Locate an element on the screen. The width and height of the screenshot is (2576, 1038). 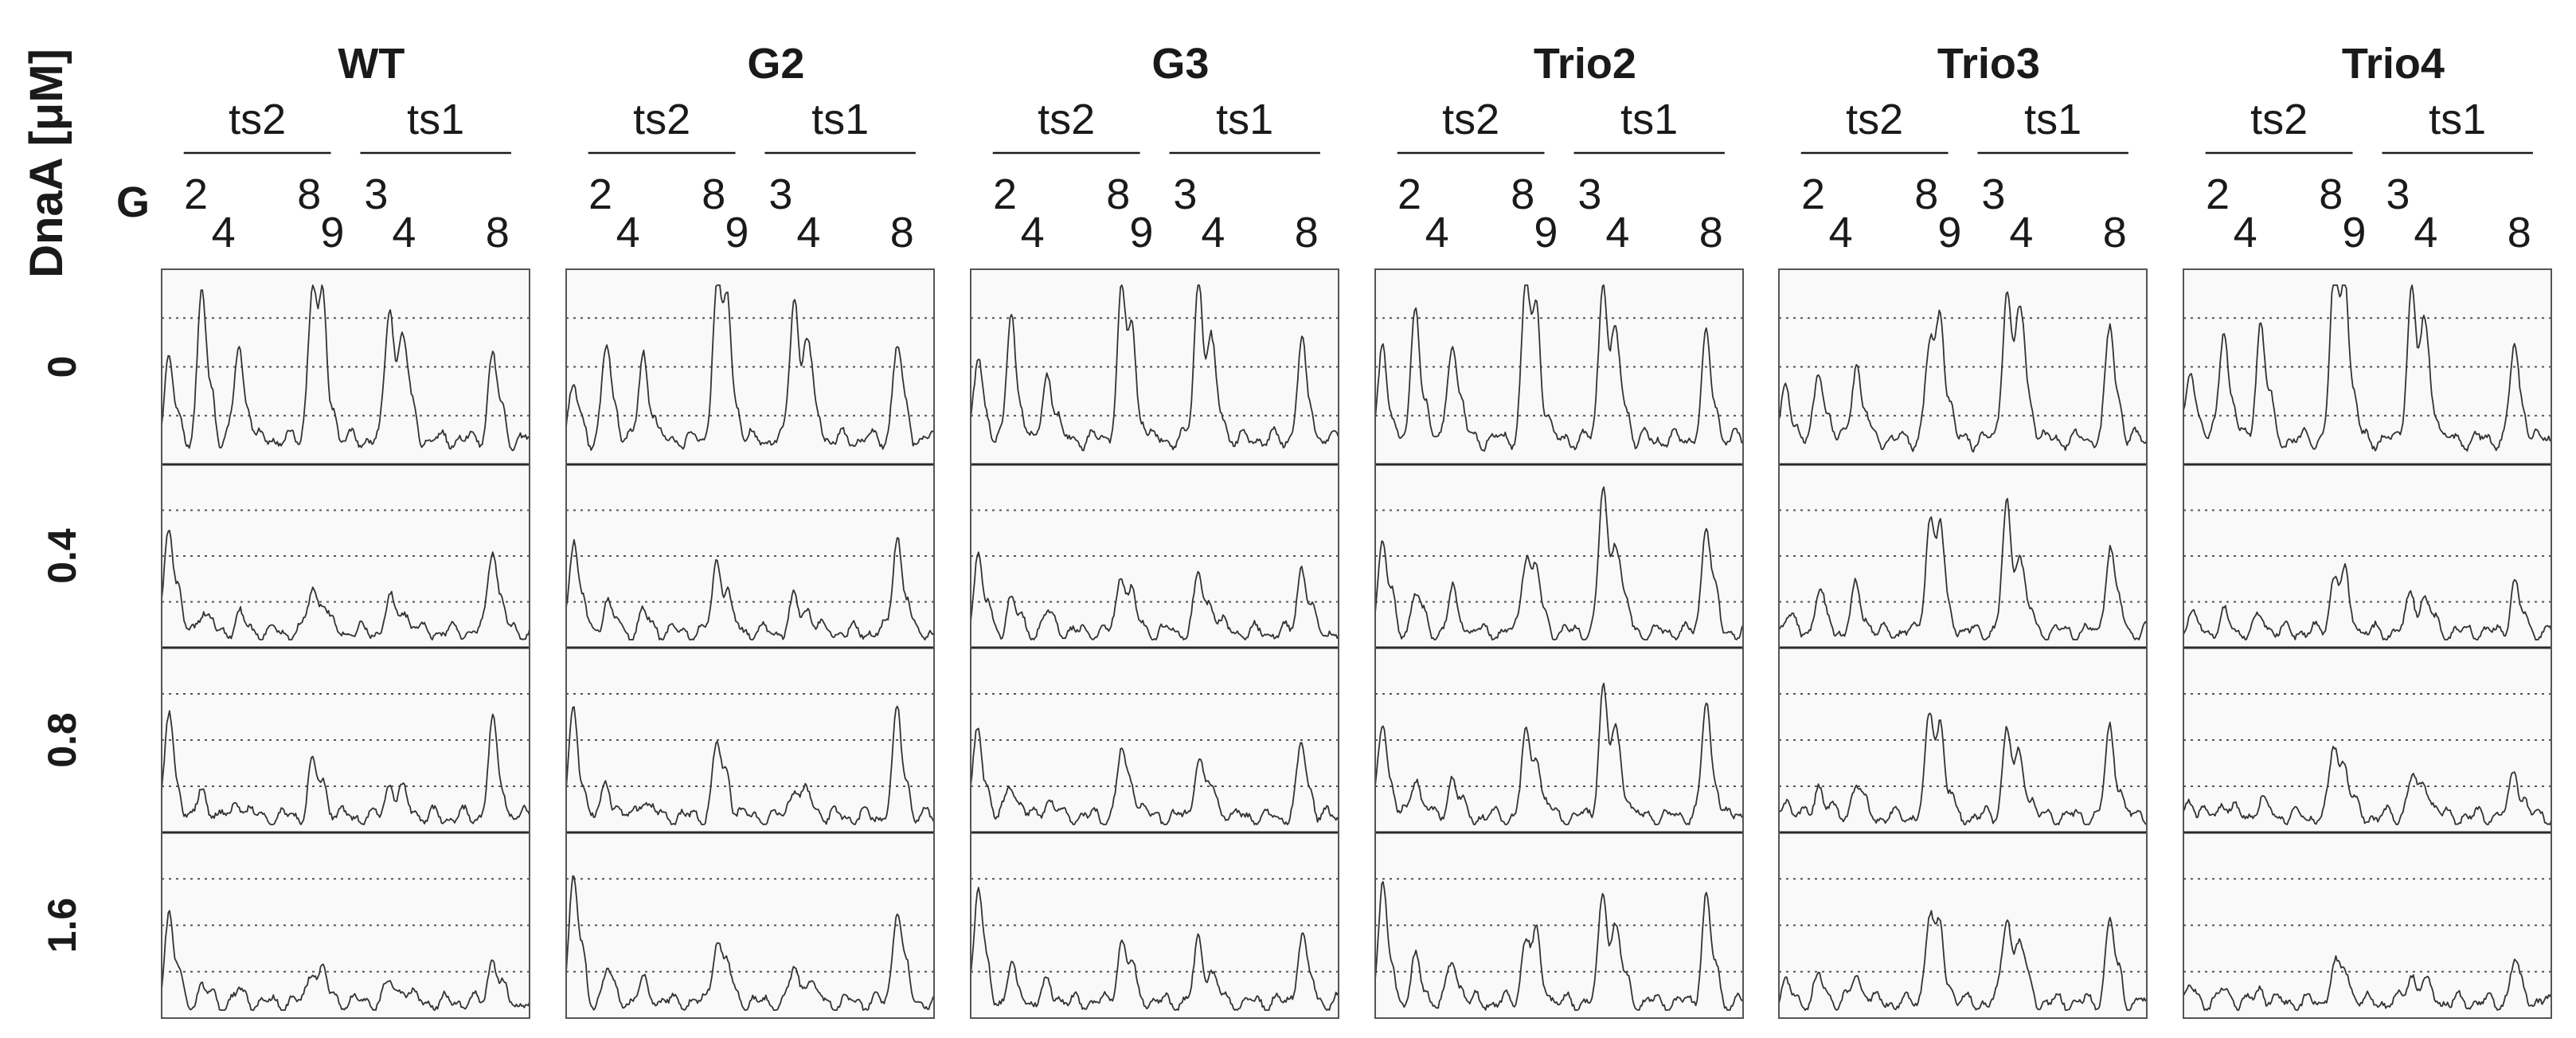
construct-title-g2: G2 is located at coordinates (775, 64).